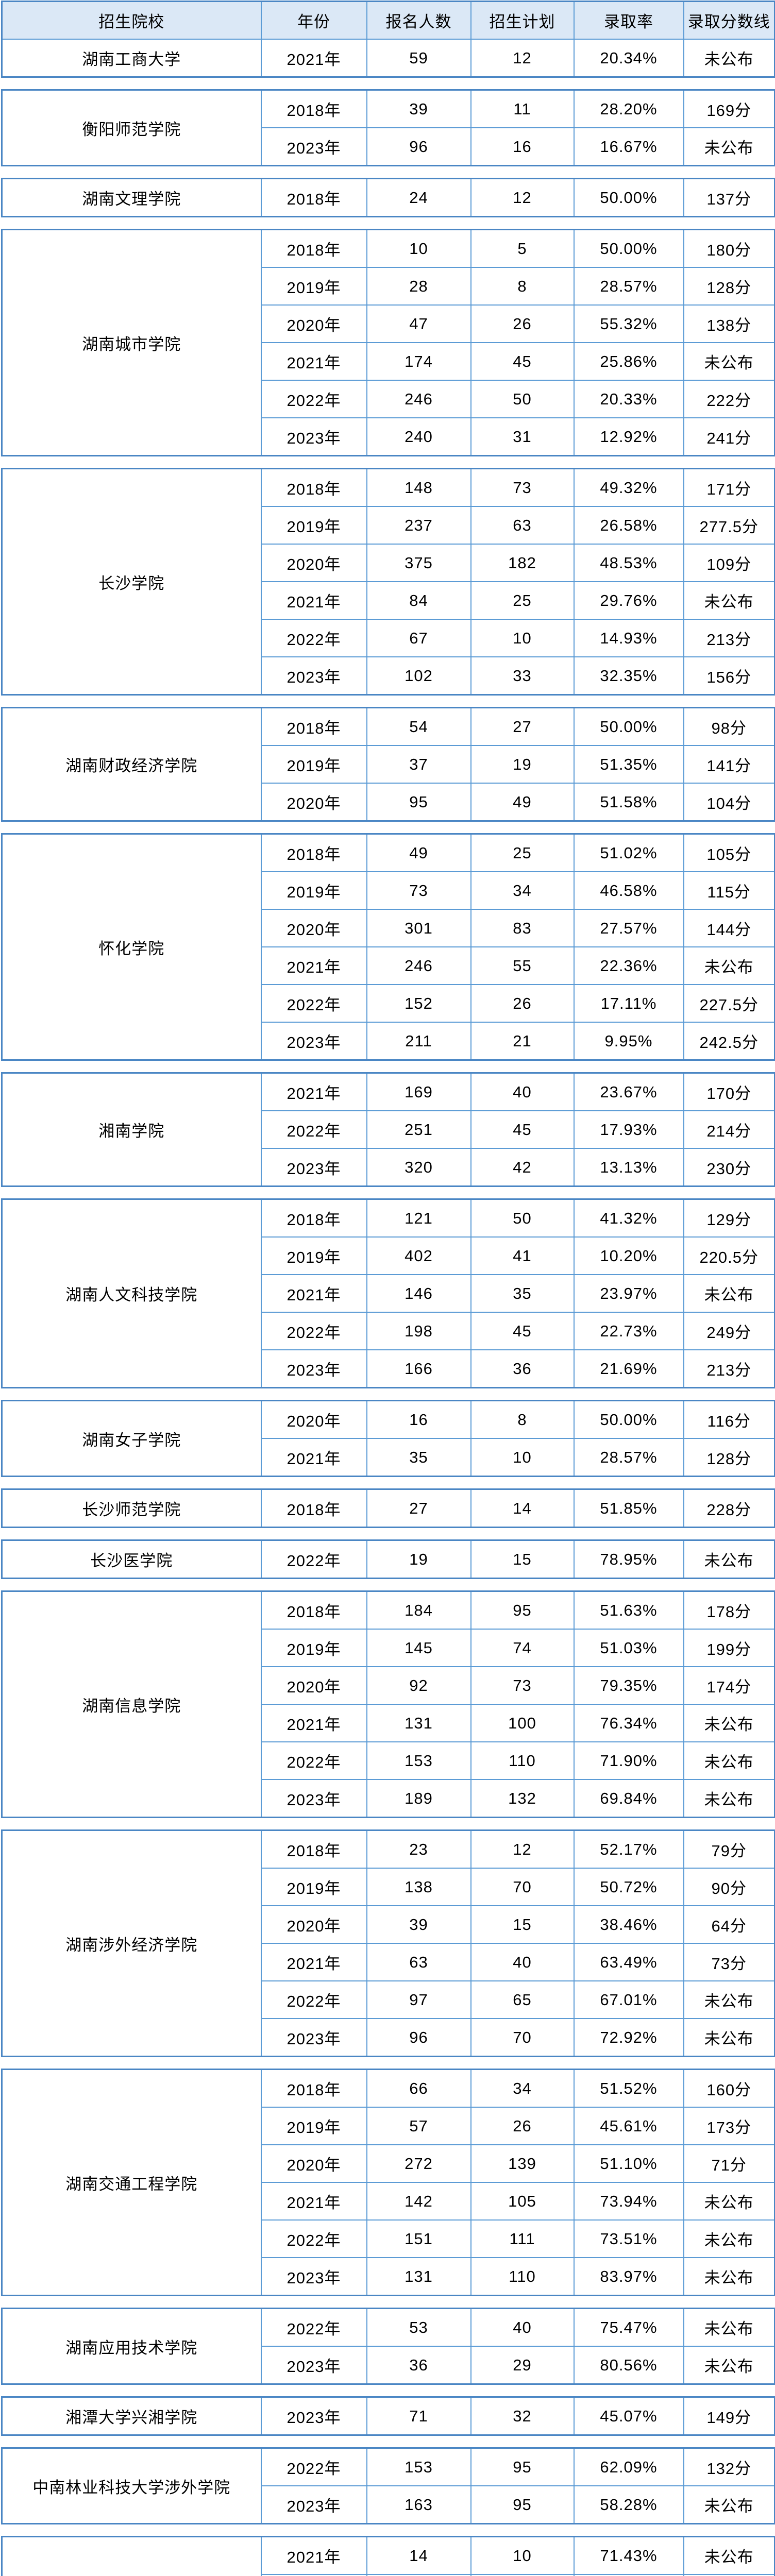 The width and height of the screenshot is (775, 2576). I want to click on score-cell: 109分, so click(729, 563).